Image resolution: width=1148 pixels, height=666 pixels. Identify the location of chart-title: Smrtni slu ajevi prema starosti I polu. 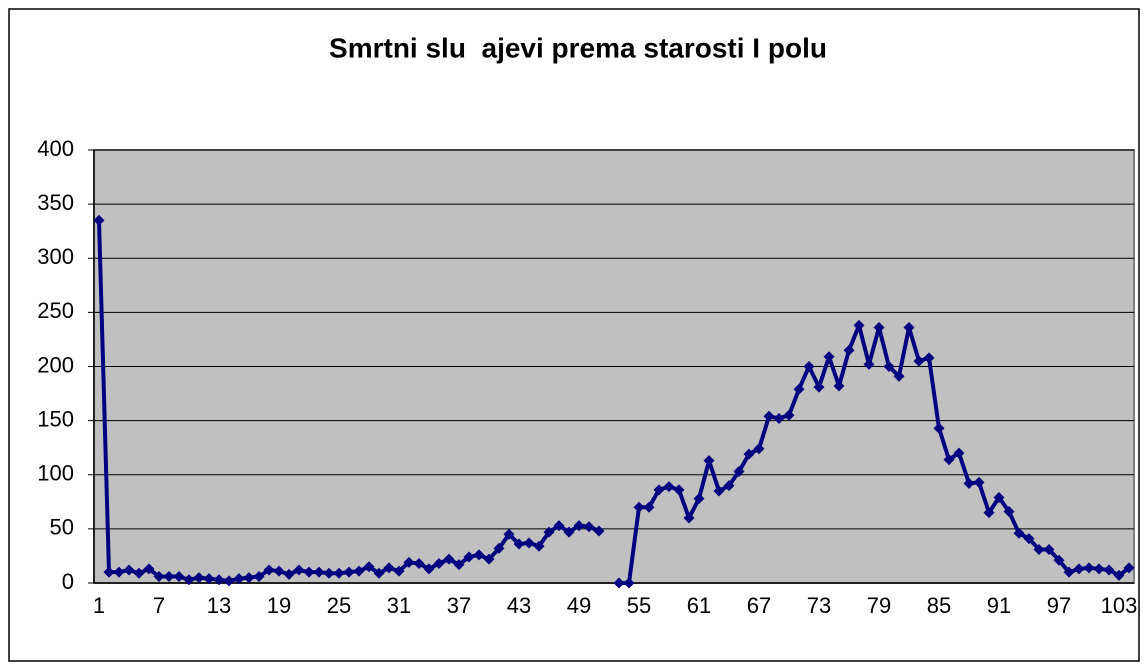
(578, 47).